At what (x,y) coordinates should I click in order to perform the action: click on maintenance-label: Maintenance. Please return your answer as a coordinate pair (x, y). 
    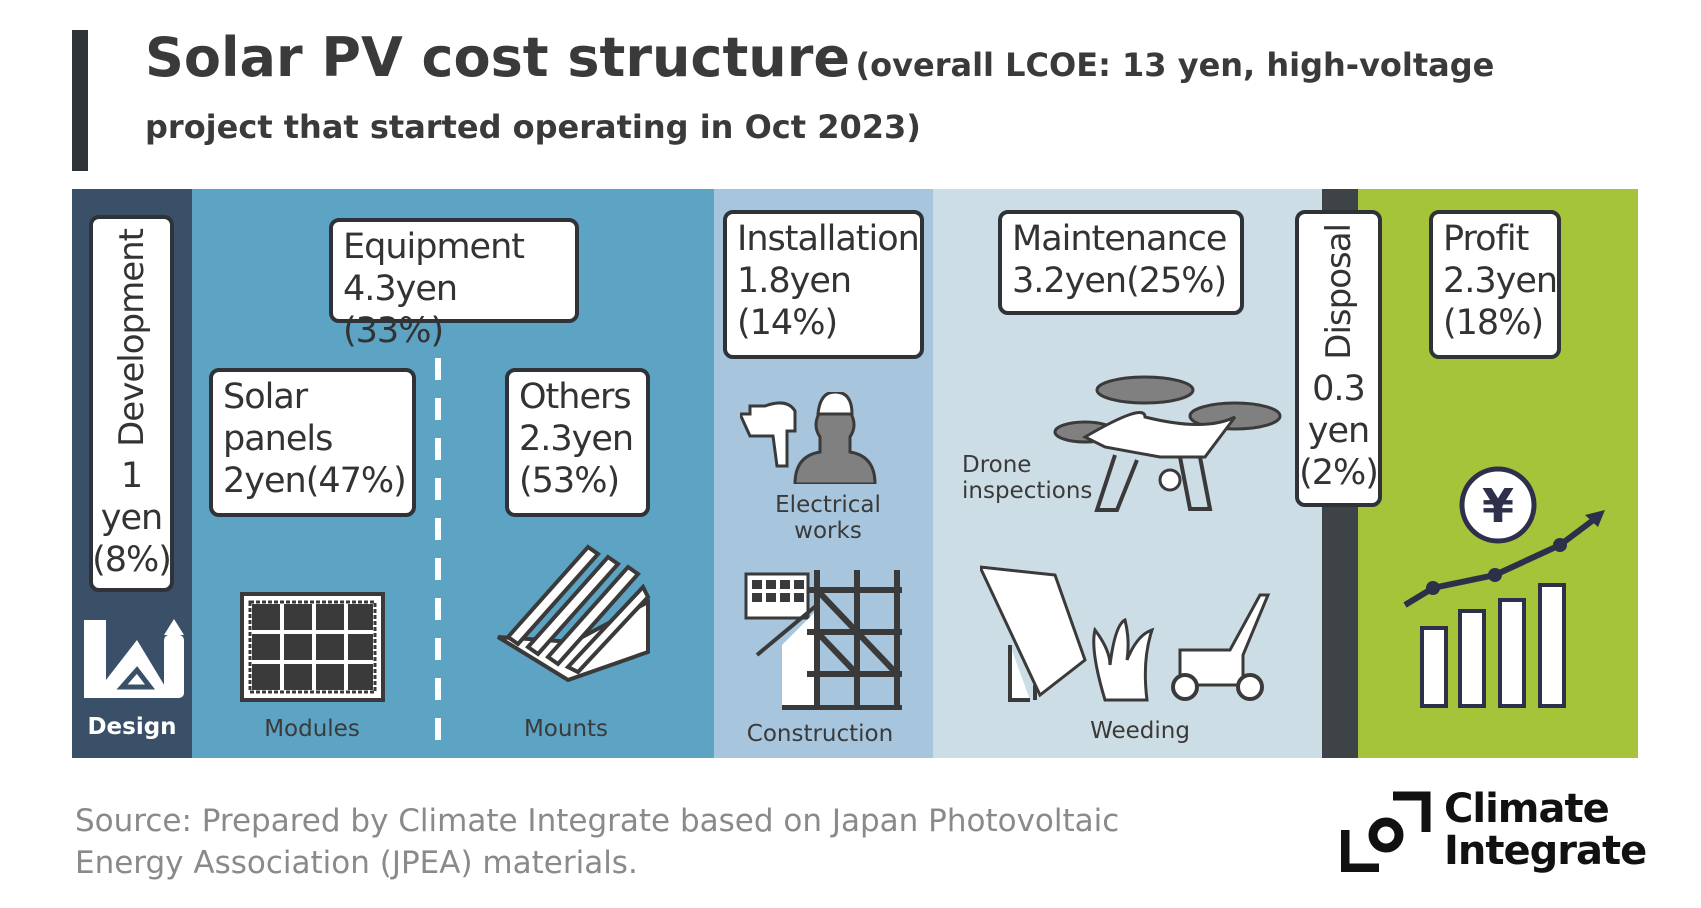
    Looking at the image, I should click on (1119, 239).